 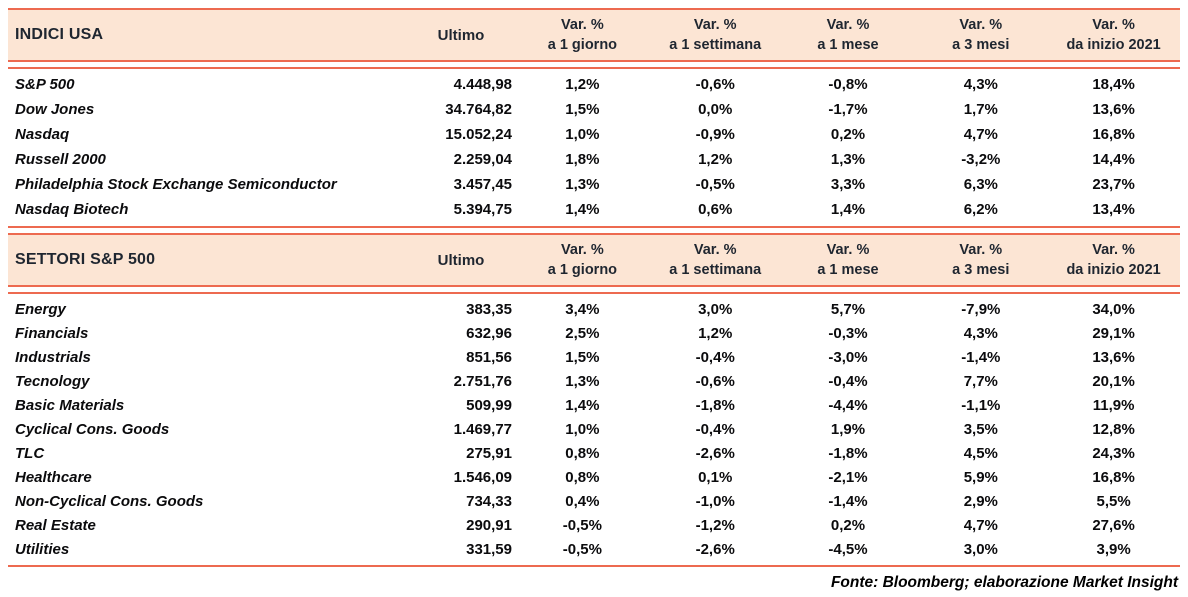 I want to click on row-var-1-giorno-cell: 2,5%, so click(x=582, y=333).